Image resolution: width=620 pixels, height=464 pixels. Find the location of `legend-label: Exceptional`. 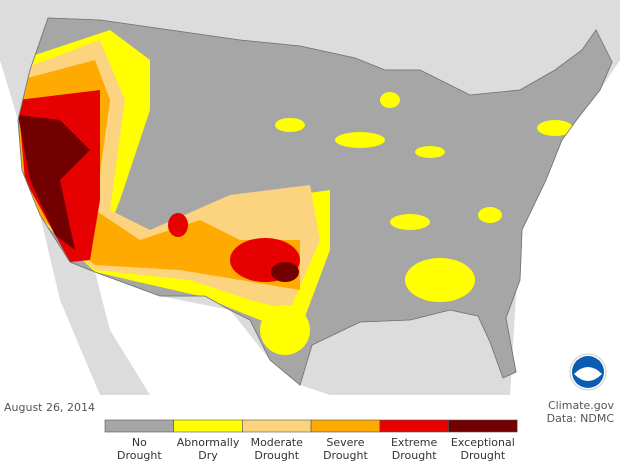

legend-label: Exceptional is located at coordinates (483, 442).